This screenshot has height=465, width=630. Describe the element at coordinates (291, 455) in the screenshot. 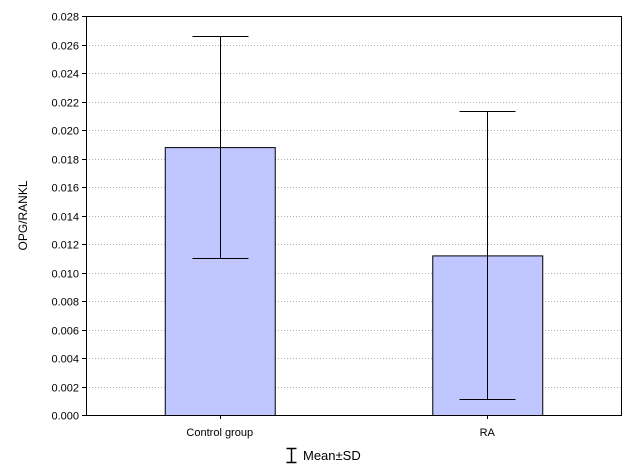

I see `error-bar-legend-icon` at that location.